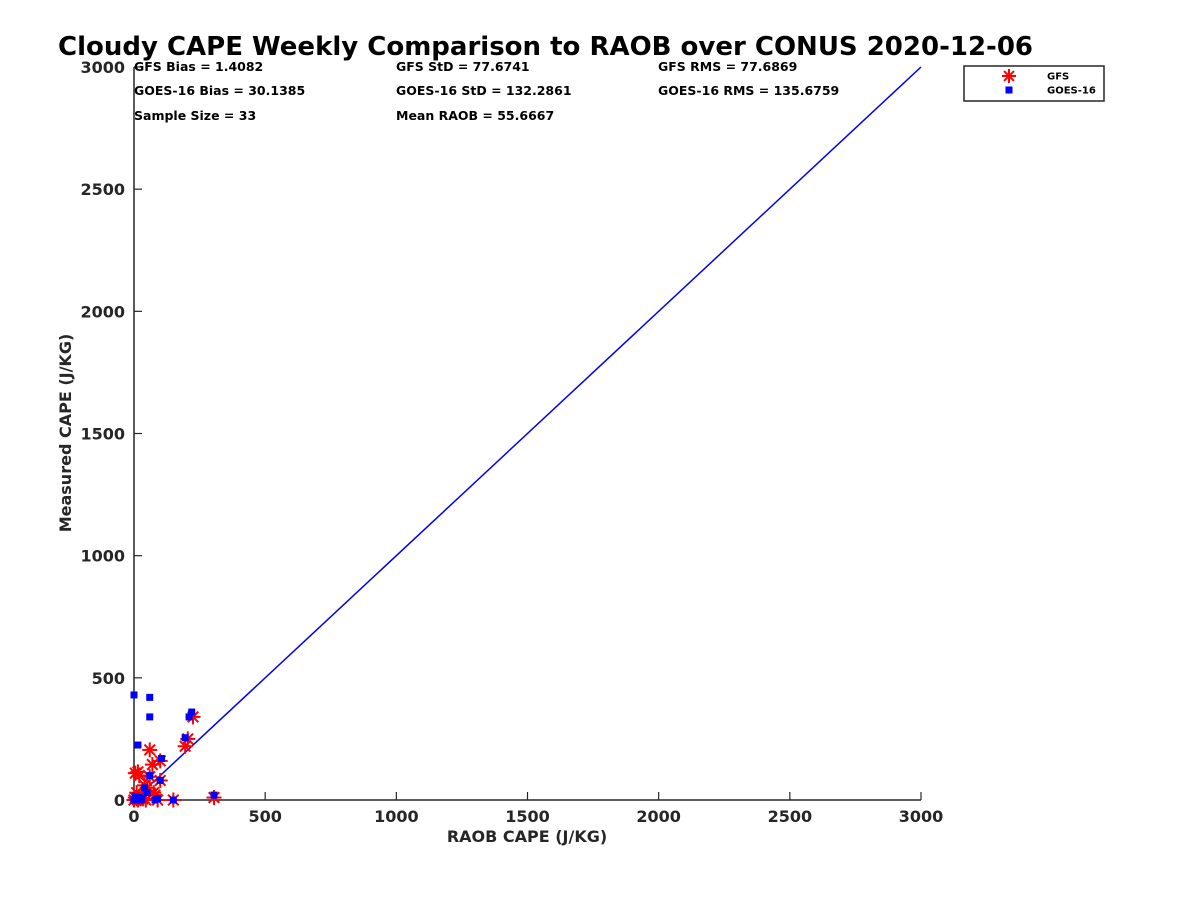  What do you see at coordinates (727, 66) in the screenshot?
I see `stat-text: GFS RMS = 77.6869` at bounding box center [727, 66].